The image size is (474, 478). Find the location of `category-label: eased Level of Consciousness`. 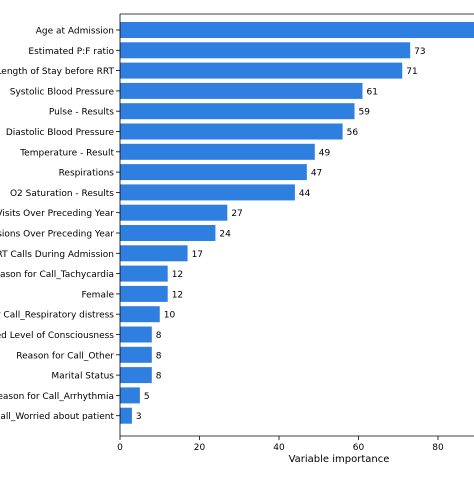

category-label: eased Level of Consciousness is located at coordinates (57, 336).